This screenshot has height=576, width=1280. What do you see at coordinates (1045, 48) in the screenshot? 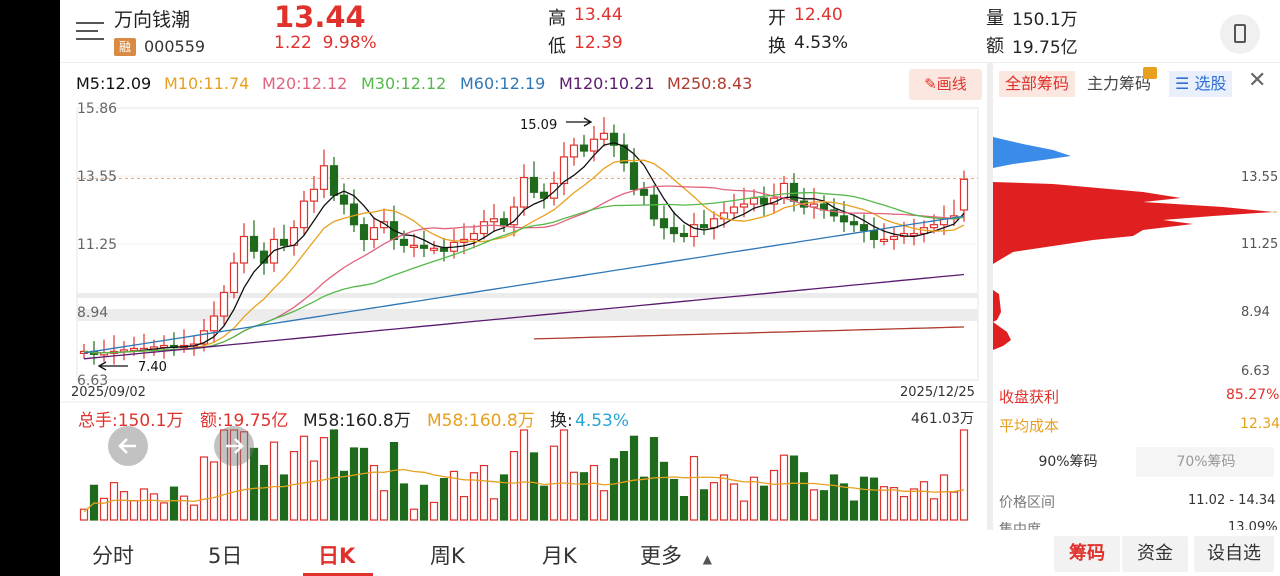
I see `amount-value: 19.75亿` at bounding box center [1045, 48].